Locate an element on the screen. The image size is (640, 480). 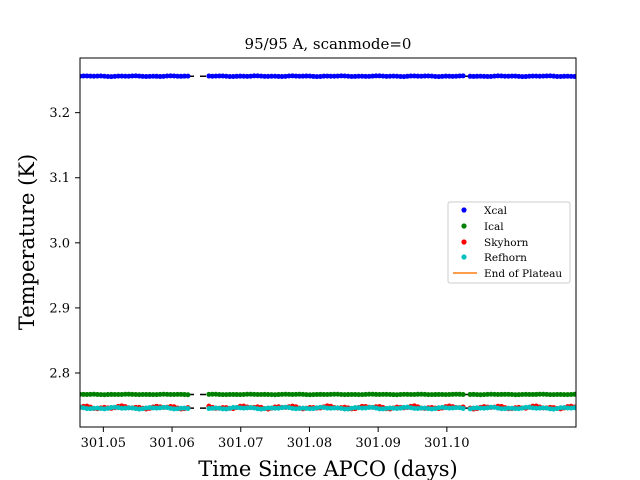
legend-marker-ical is located at coordinates (464, 226).